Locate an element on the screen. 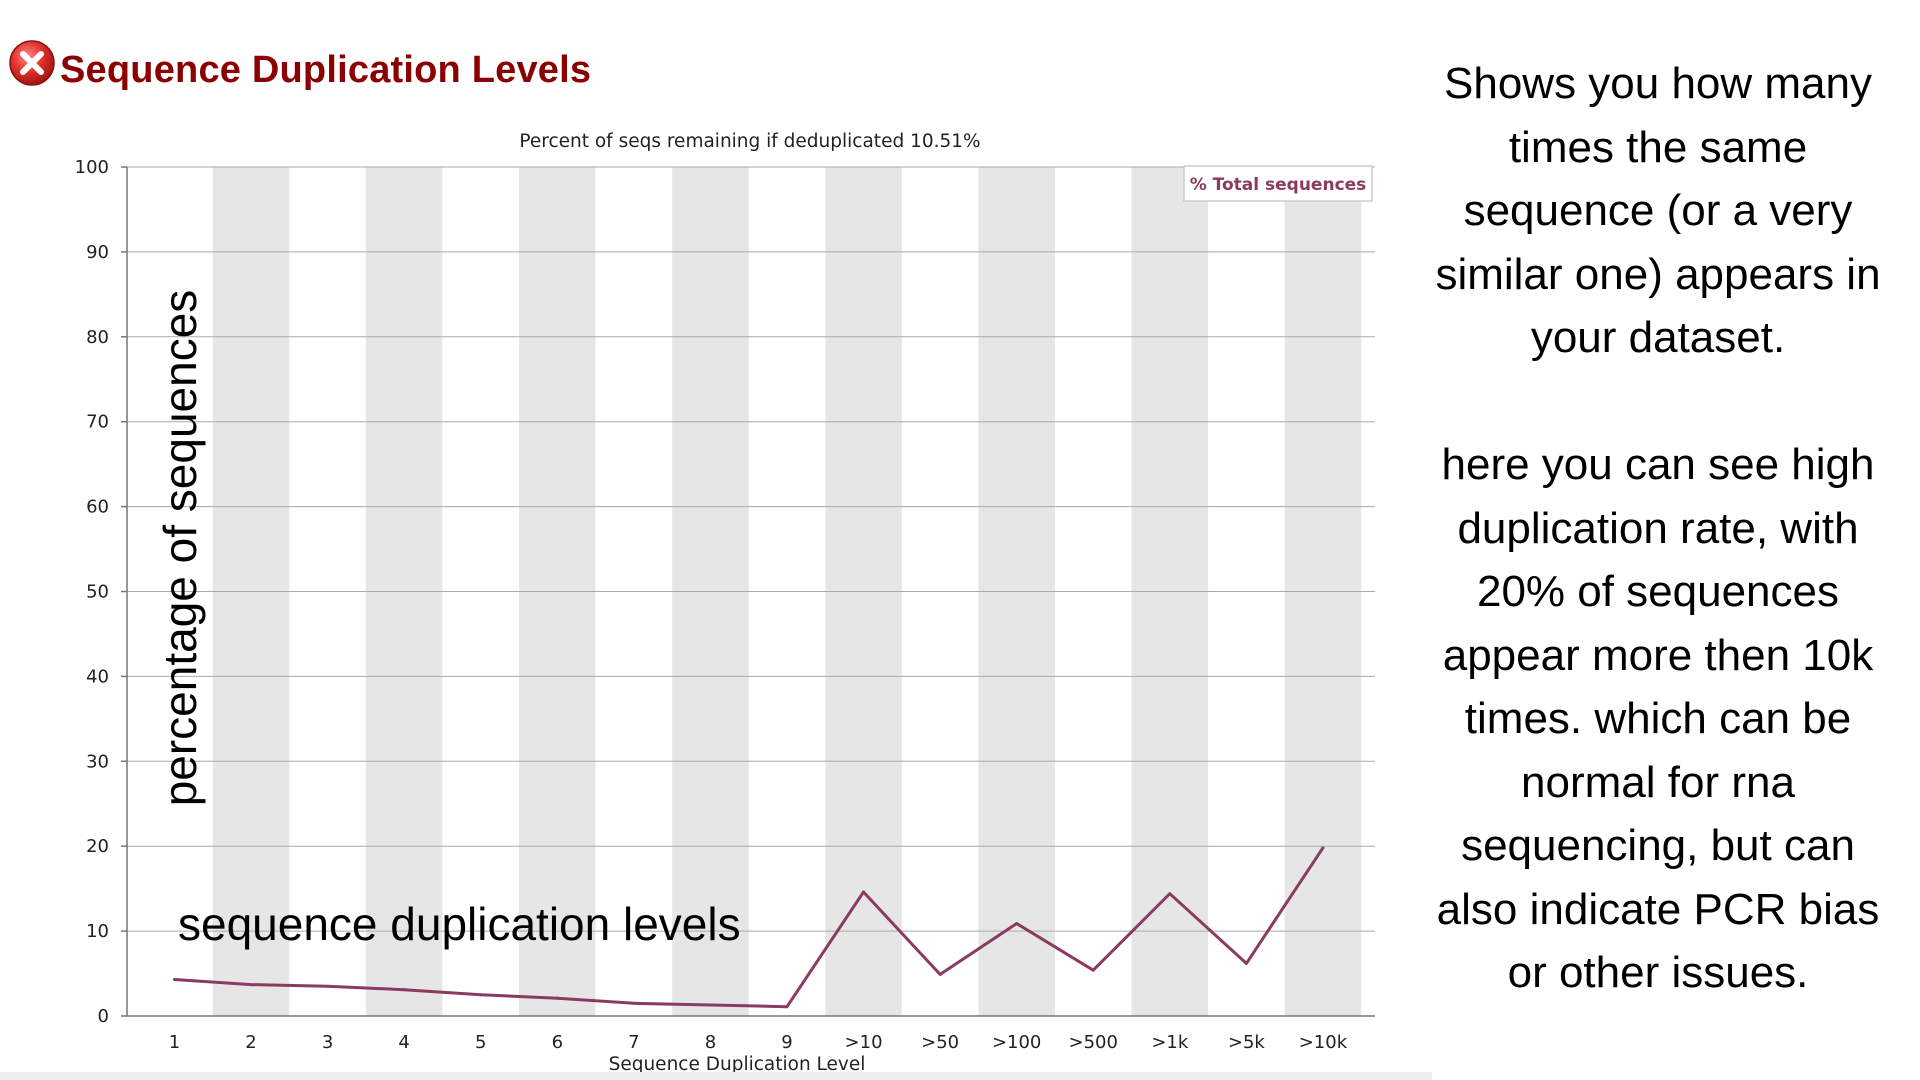 Image resolution: width=1920 pixels, height=1080 pixels. y-tick-label: 70 is located at coordinates (97, 422).